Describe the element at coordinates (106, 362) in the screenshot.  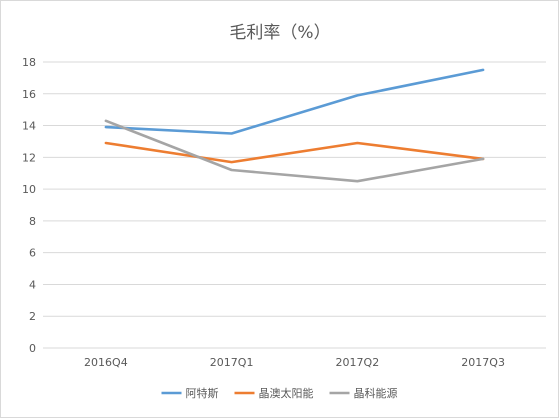
I see `x-tick-label: 2016Q4` at that location.